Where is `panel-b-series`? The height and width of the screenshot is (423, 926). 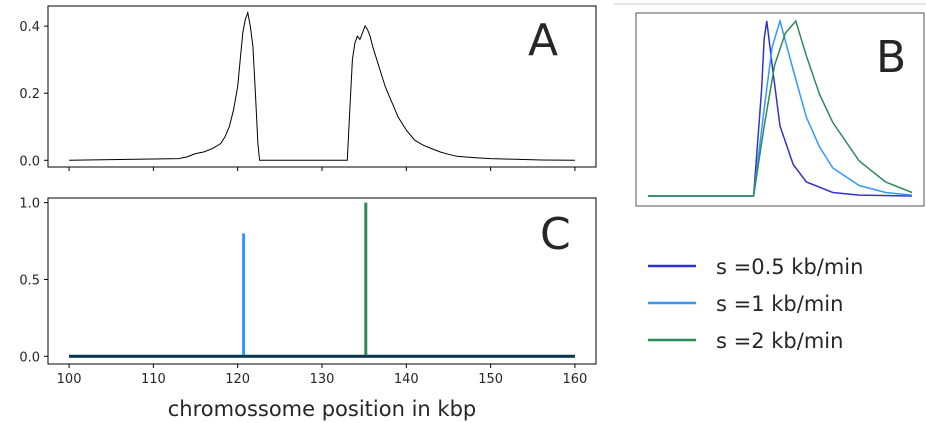 panel-b-series is located at coordinates (780, 107).